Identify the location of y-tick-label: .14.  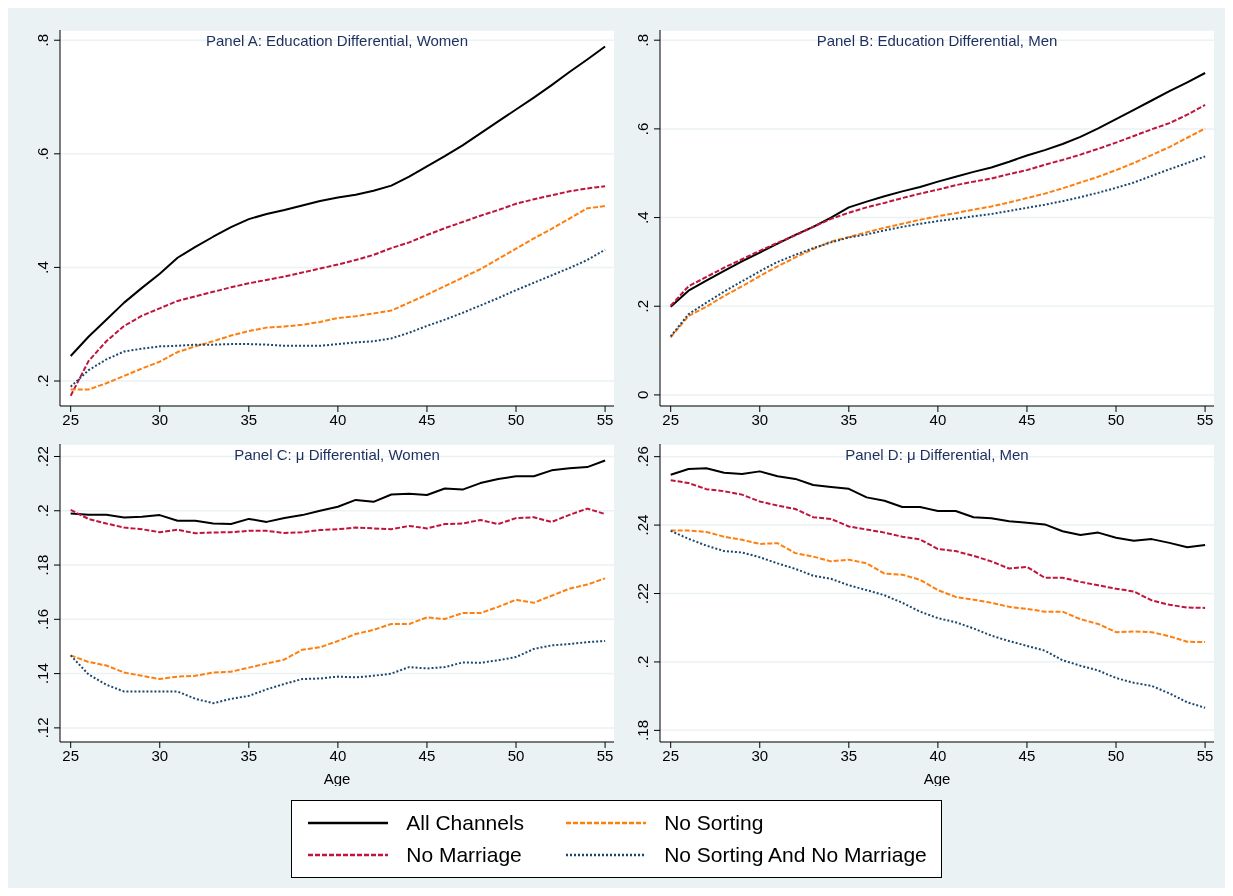
(42, 674).